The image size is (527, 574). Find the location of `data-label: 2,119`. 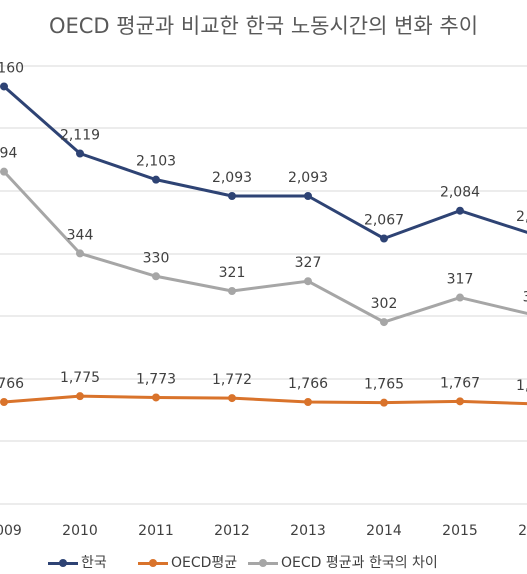

data-label: 2,119 is located at coordinates (80, 135).